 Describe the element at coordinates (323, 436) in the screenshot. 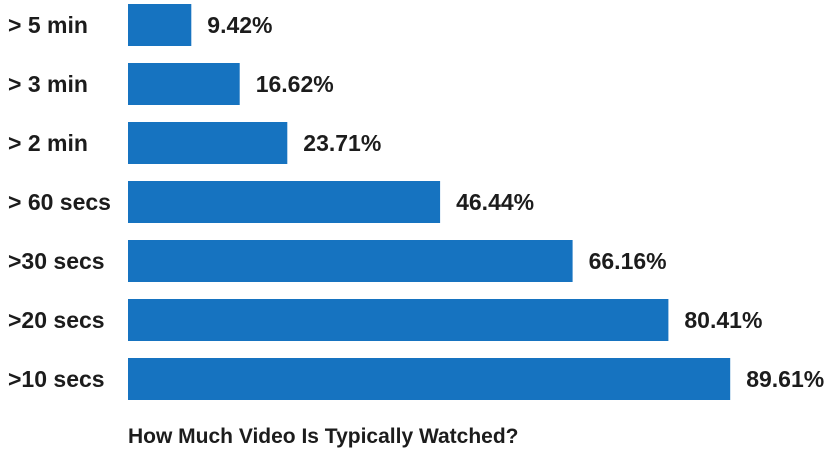

I see `chart-title: How Much Video Is Typically Watched?` at that location.